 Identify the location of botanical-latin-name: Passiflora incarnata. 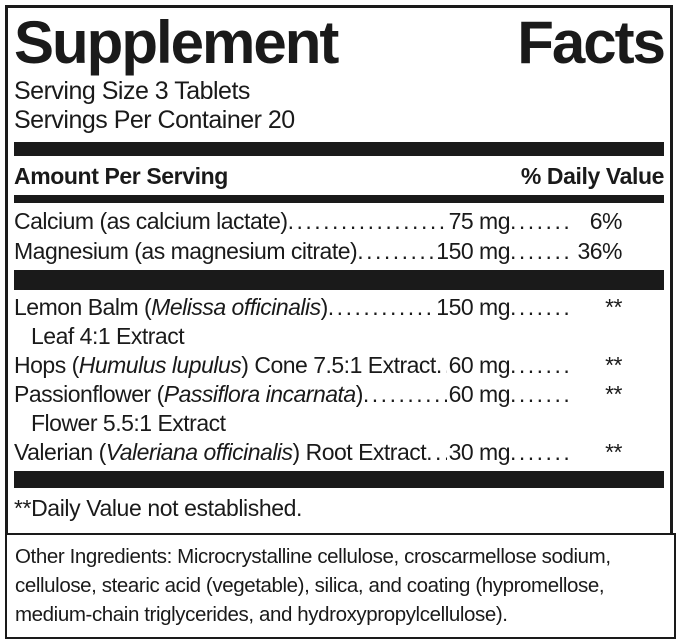
(260, 394).